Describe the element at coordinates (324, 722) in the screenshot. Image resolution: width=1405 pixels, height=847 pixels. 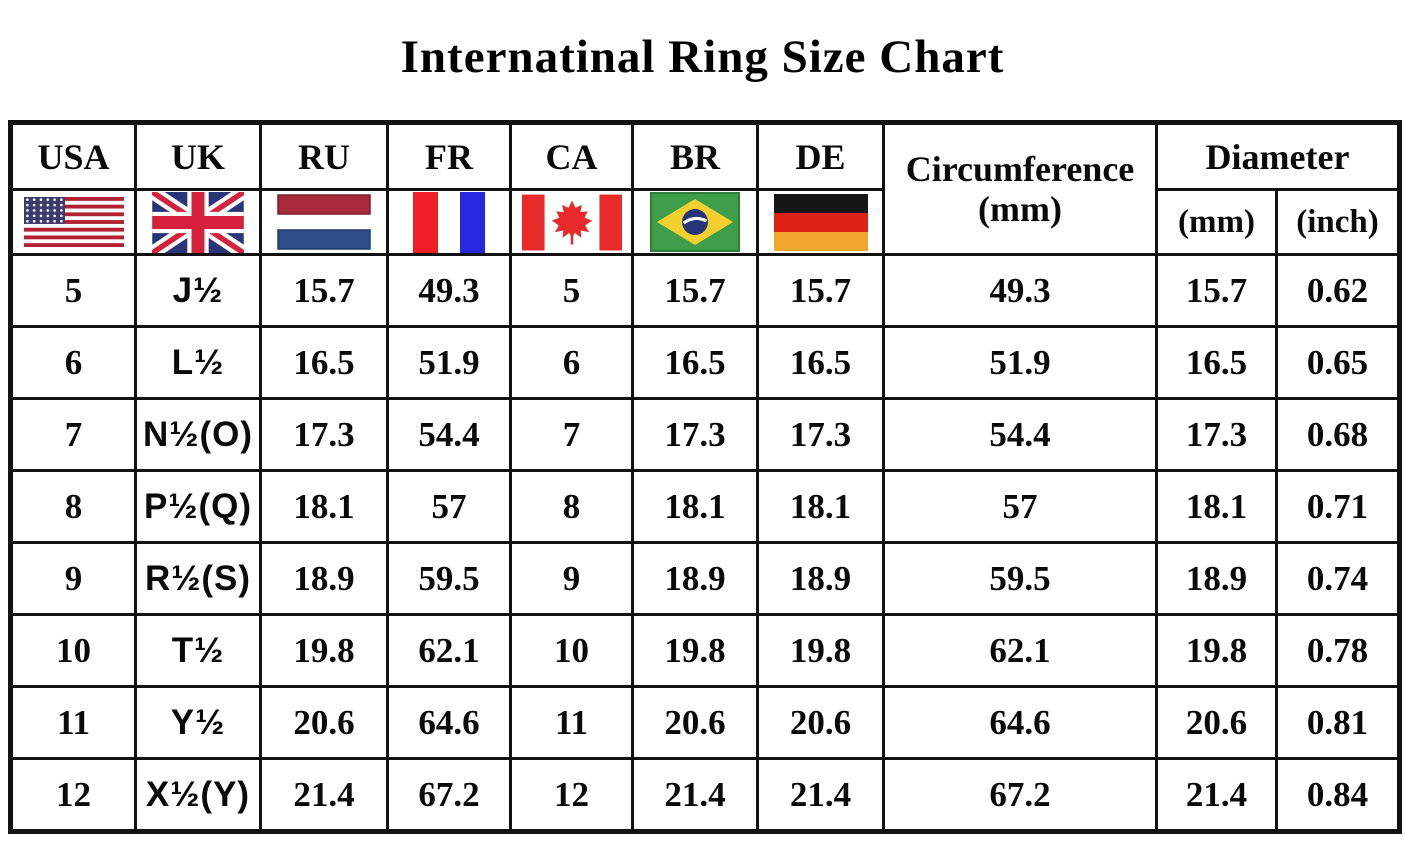
I see `cell-ru: 20.6` at that location.